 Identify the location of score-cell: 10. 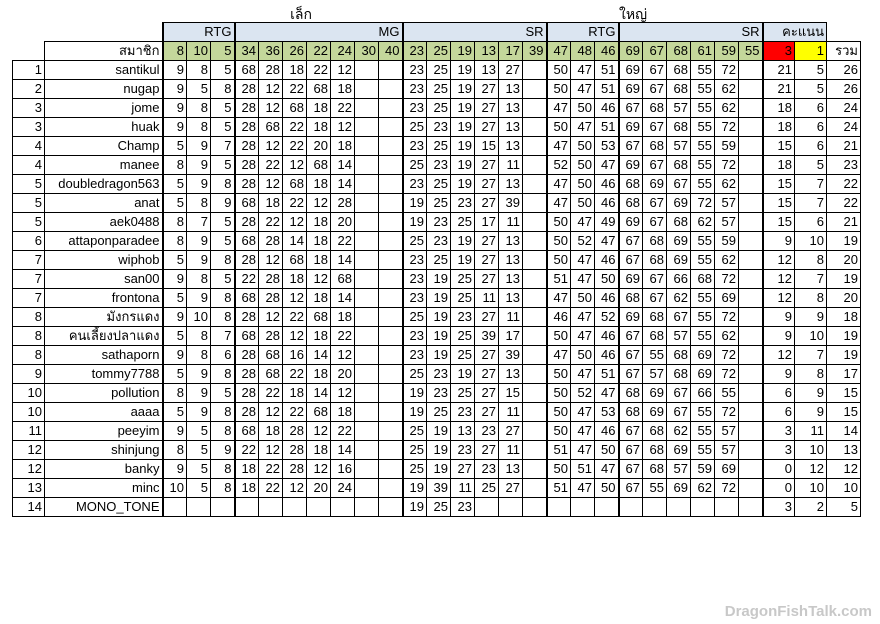
(810, 336).